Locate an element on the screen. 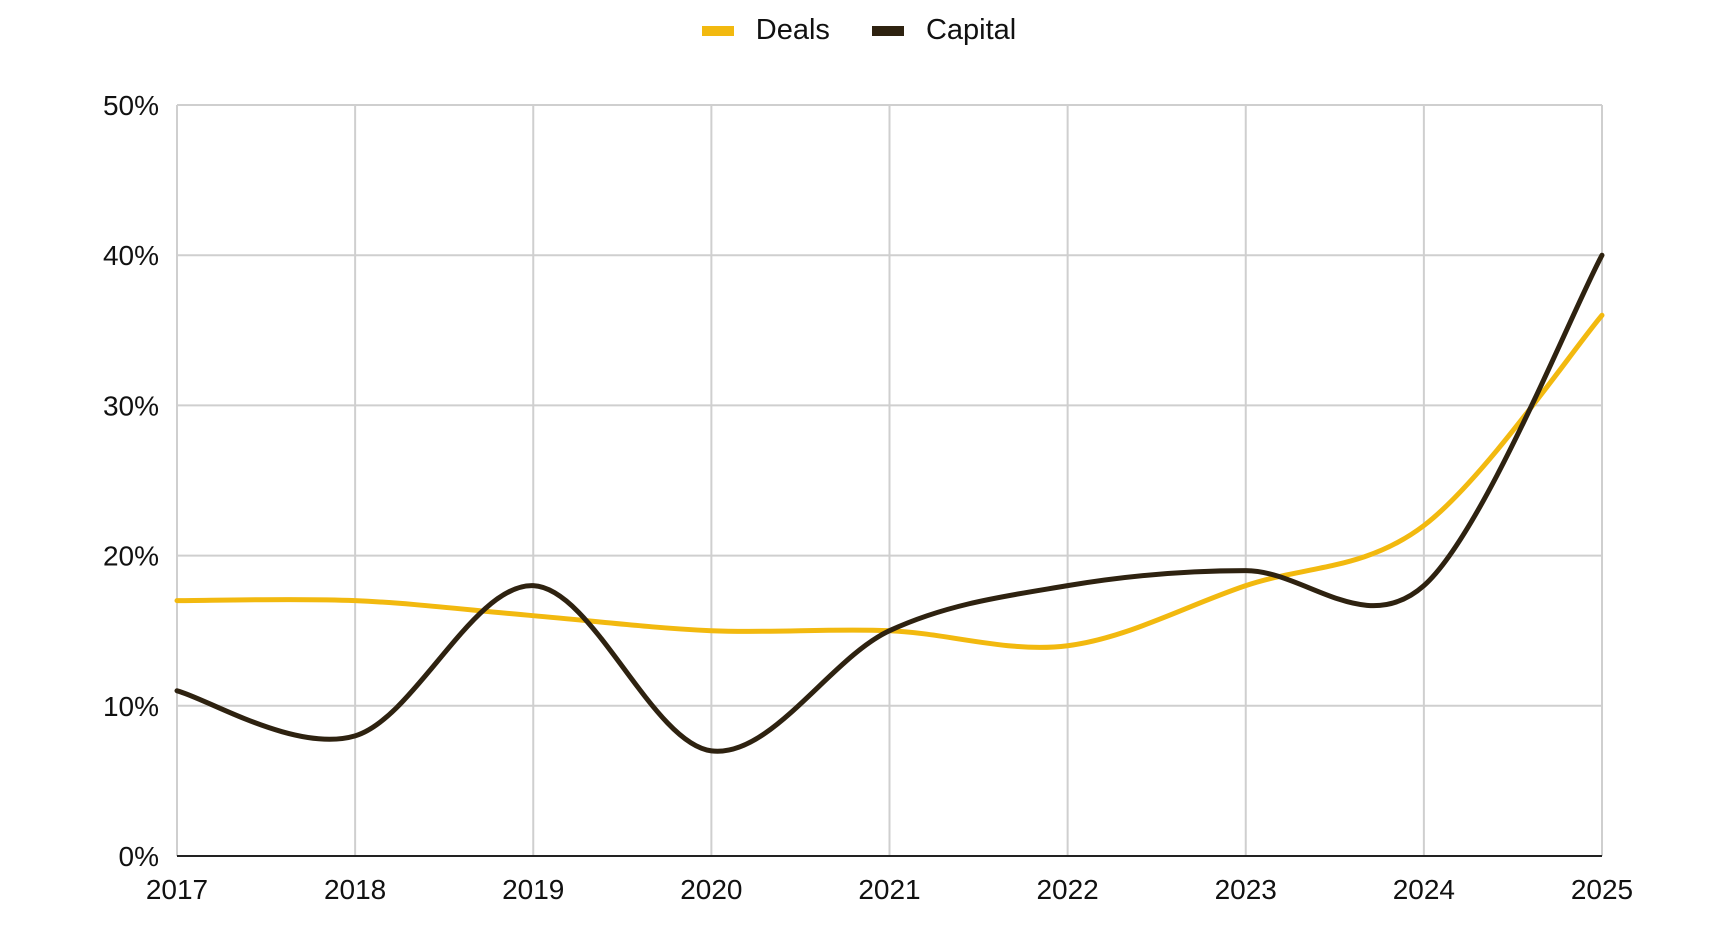 This screenshot has height=950, width=1718. legend-label-deals: Deals is located at coordinates (792, 30).